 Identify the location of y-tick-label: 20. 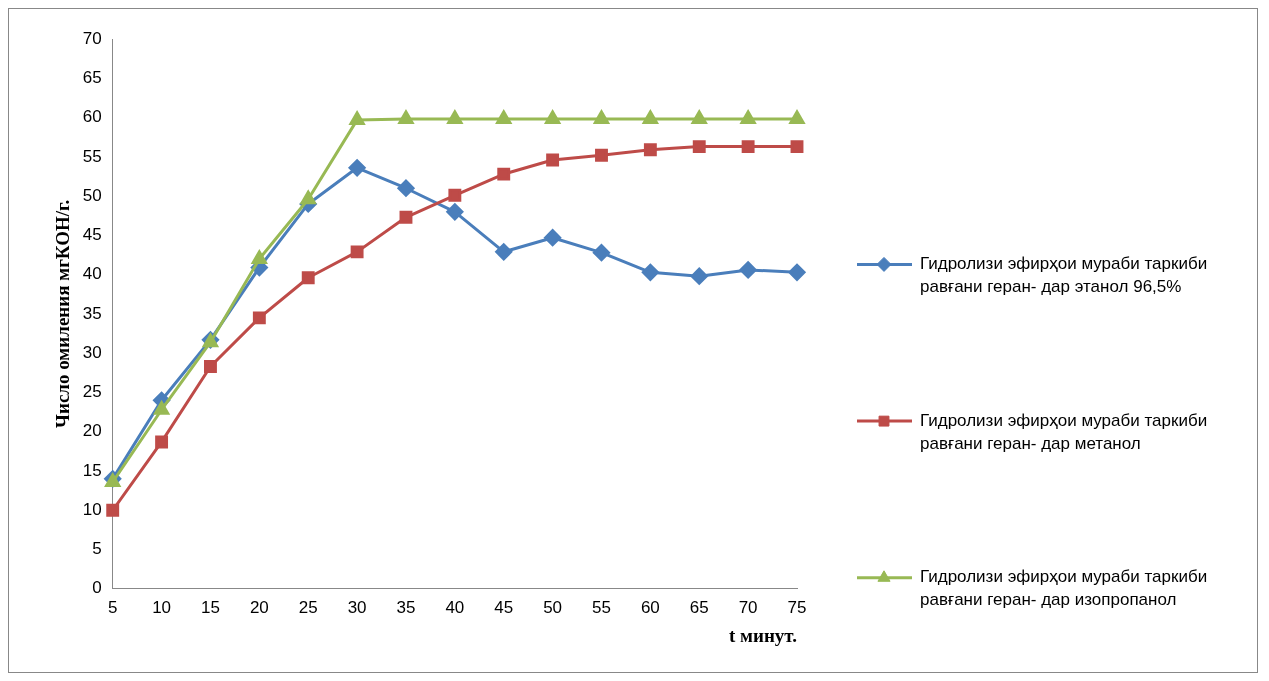
(92, 431).